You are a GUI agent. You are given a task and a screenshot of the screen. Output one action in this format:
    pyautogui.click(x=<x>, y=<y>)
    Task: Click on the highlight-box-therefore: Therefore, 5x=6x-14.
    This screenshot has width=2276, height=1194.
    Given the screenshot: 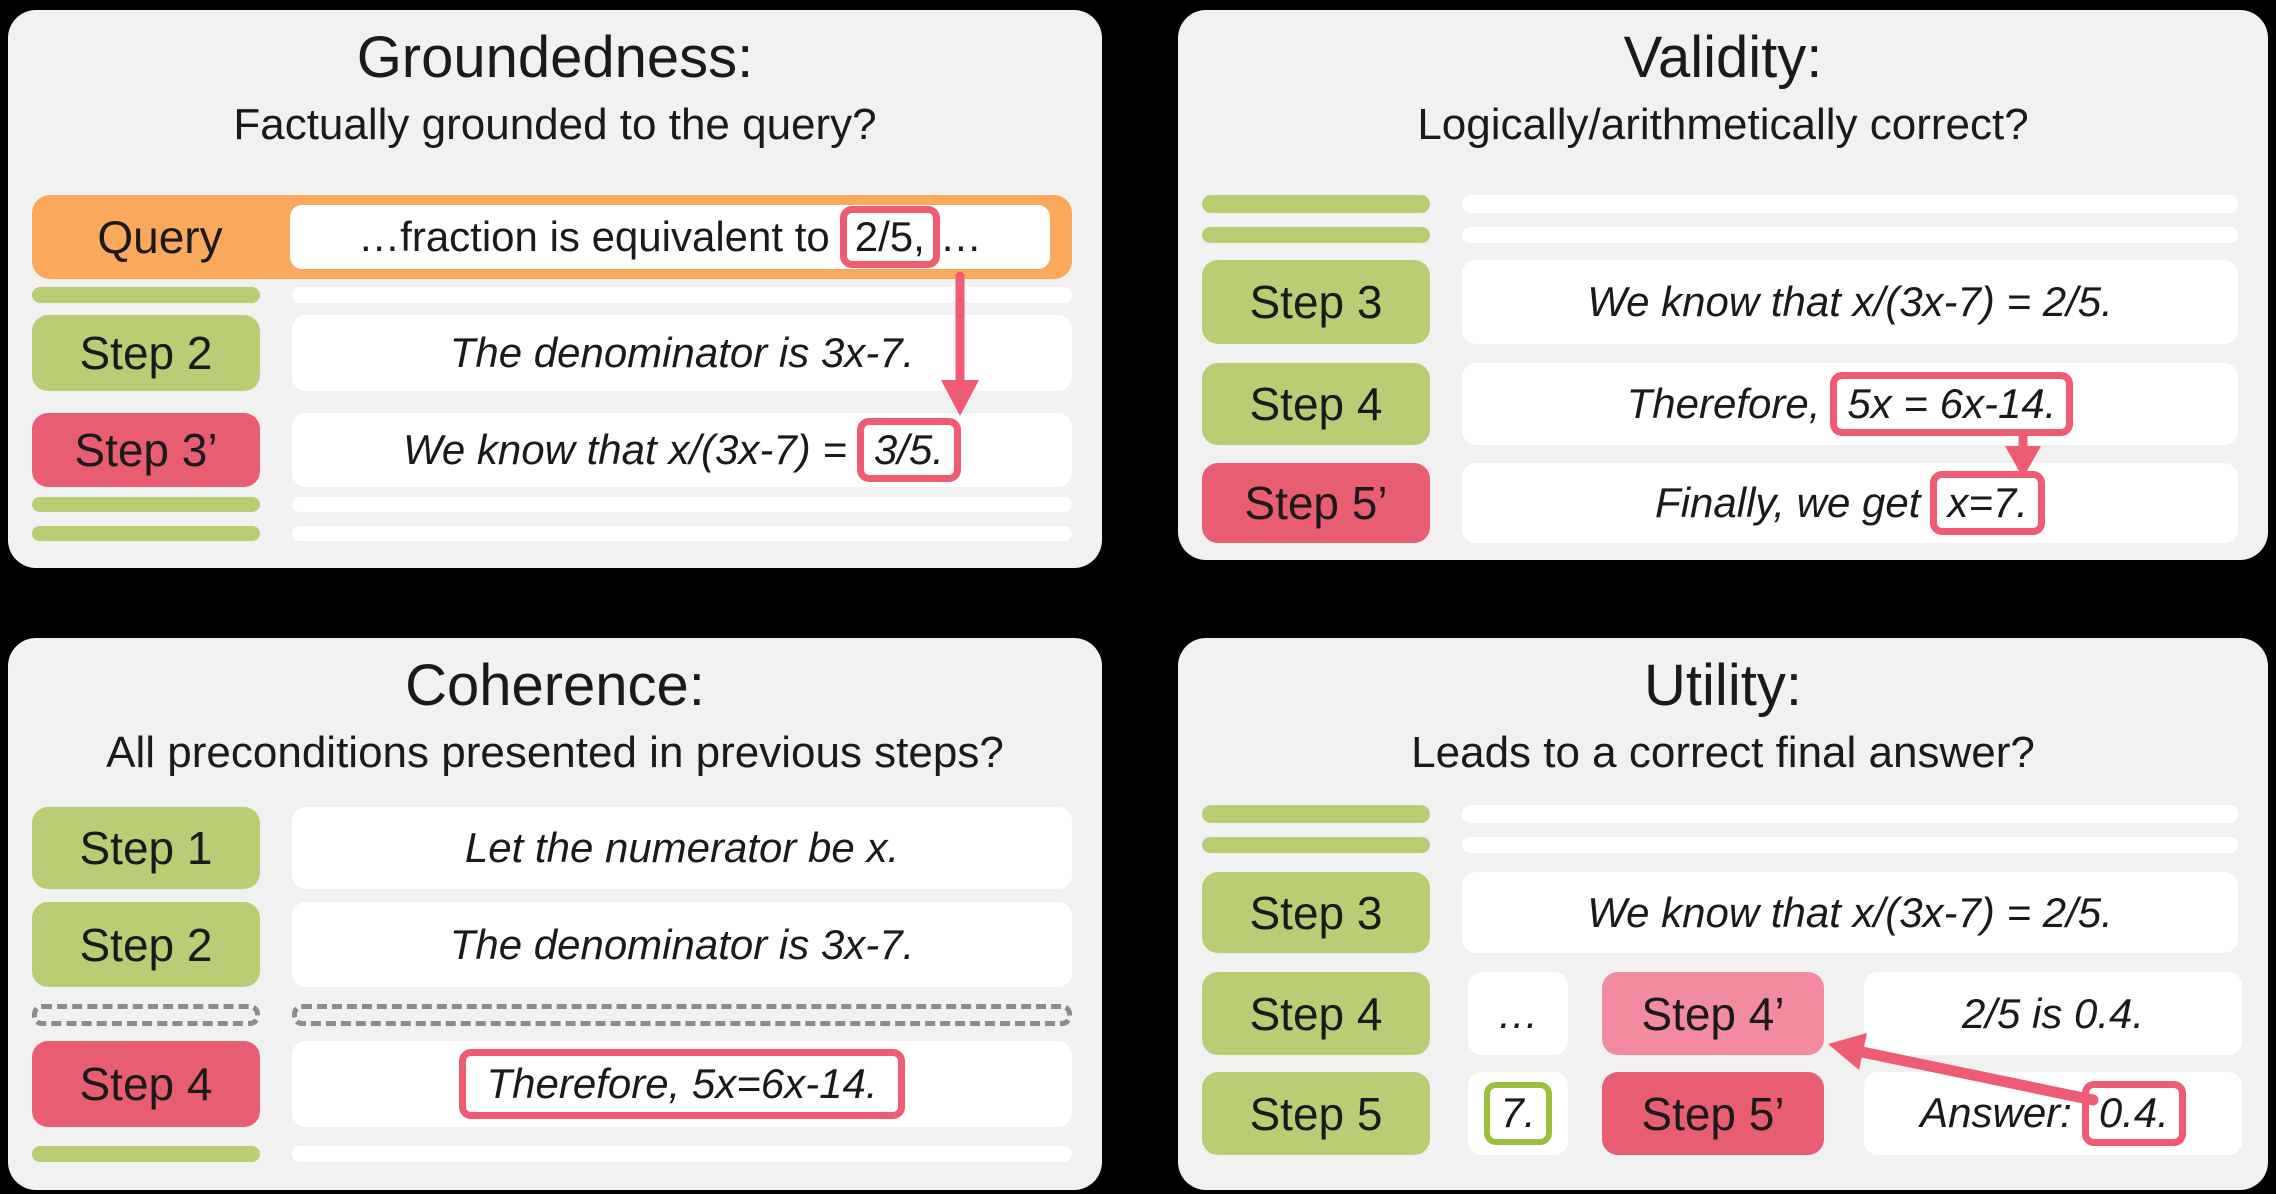 What is the action you would take?
    pyautogui.click(x=682, y=1084)
    